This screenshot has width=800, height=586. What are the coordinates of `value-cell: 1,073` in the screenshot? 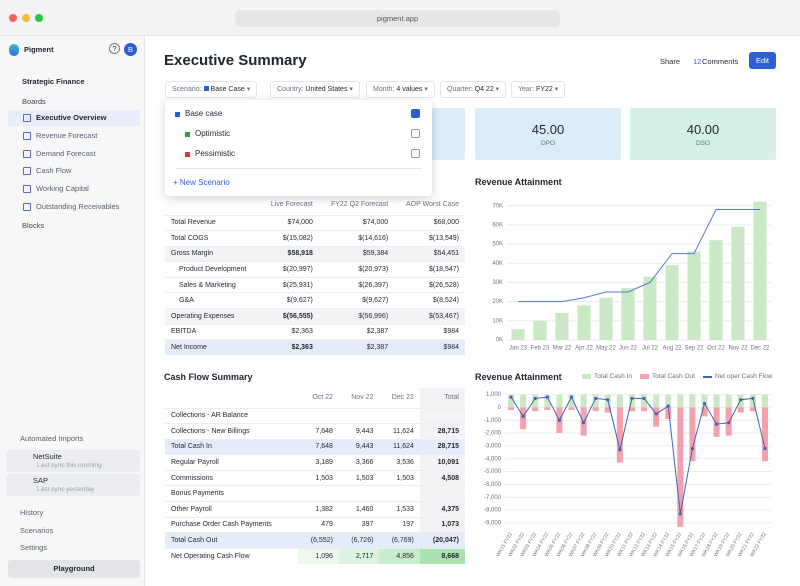 It's located at (442, 525).